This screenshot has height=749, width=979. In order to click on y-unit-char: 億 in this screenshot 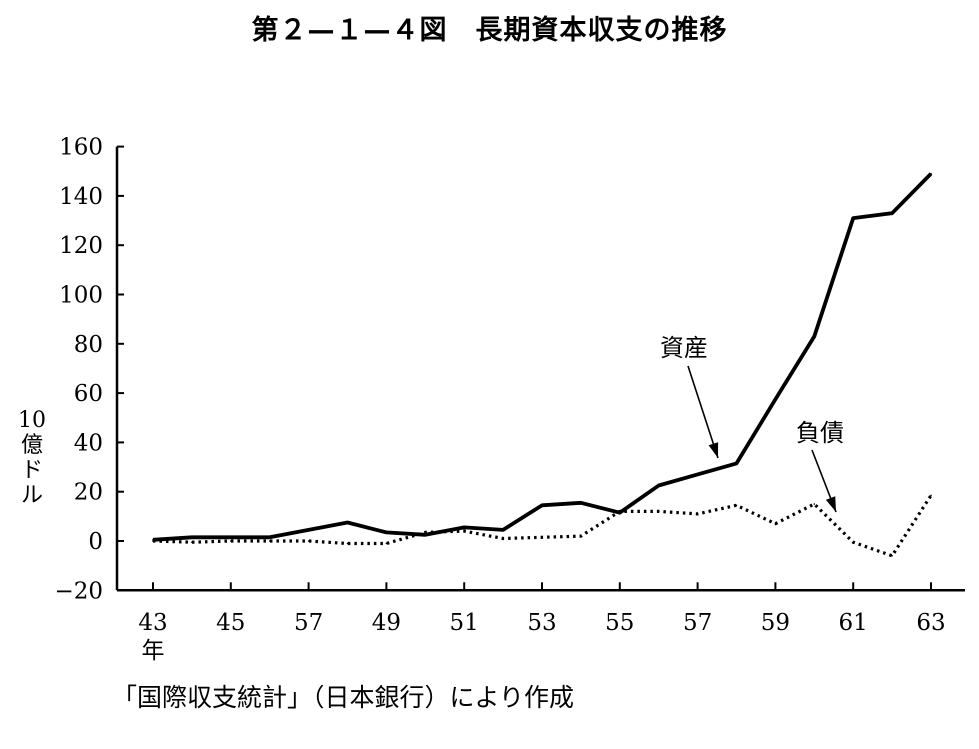, I will do `click(31, 445)`.